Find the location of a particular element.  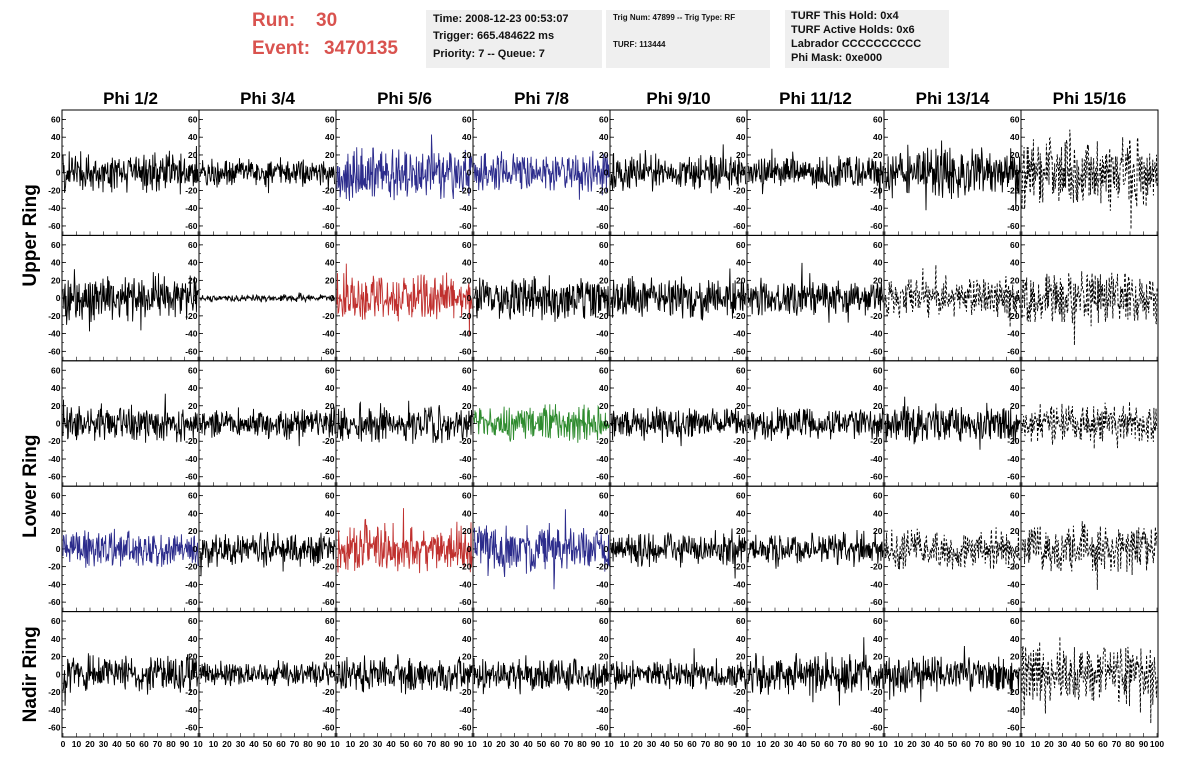

turf-active-holds-text: TURF Active Holds: 0x6 is located at coordinates (853, 30).